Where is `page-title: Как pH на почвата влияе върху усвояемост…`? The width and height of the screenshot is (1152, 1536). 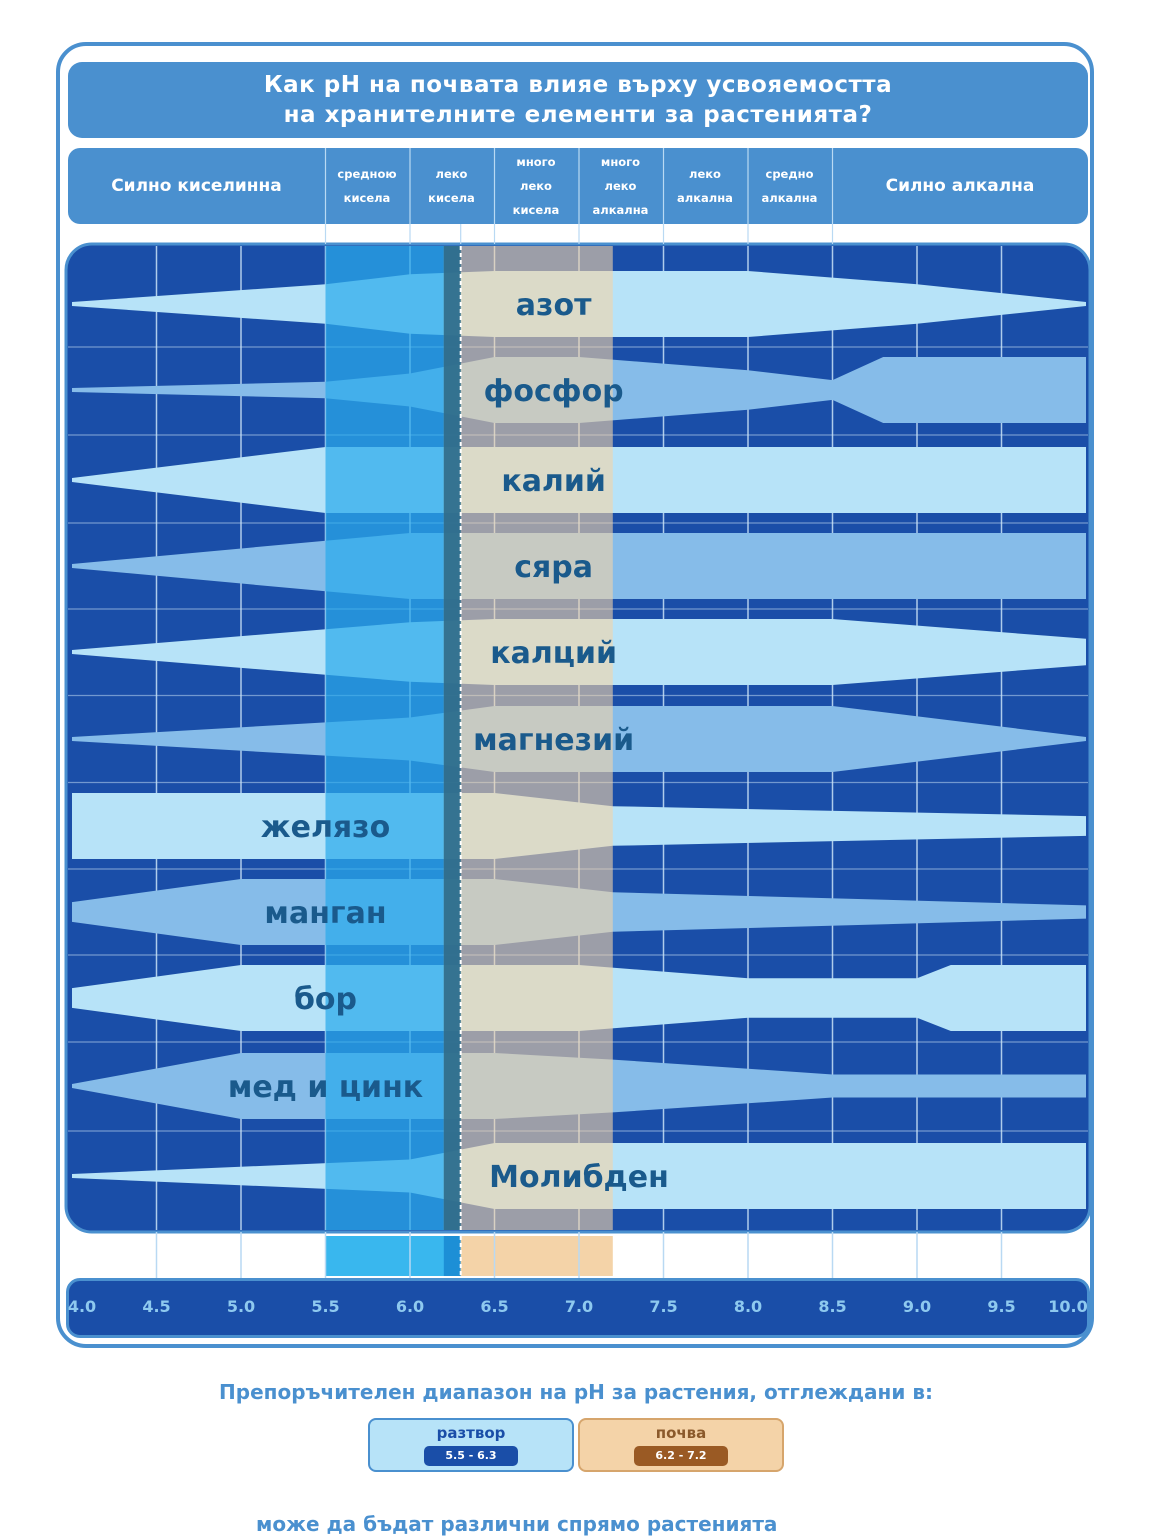 page-title: Как pH на почвата влияе върху усвояемост… is located at coordinates (578, 100).